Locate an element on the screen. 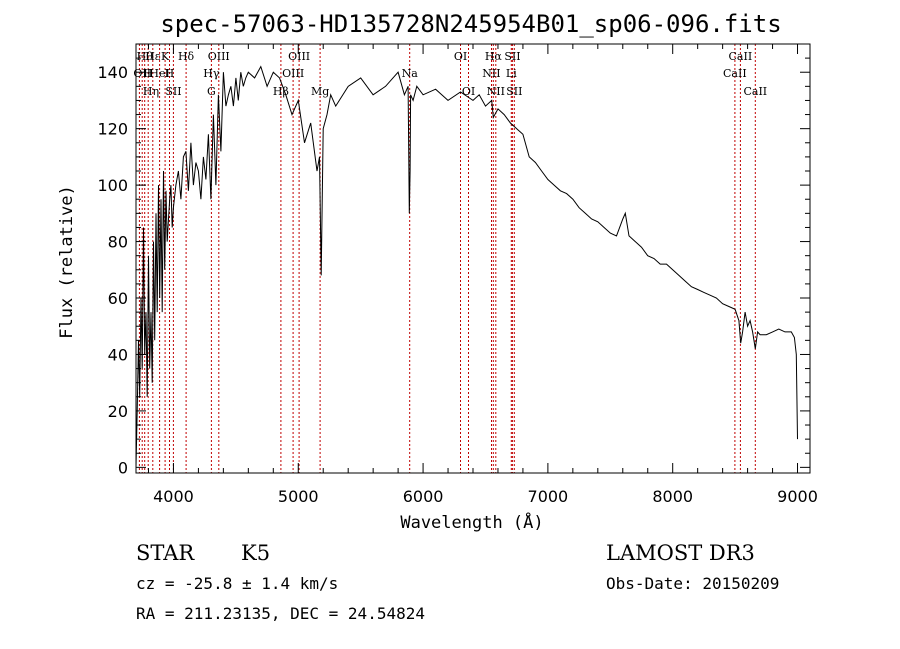  y-tick-label: 60 is located at coordinates (118, 298).